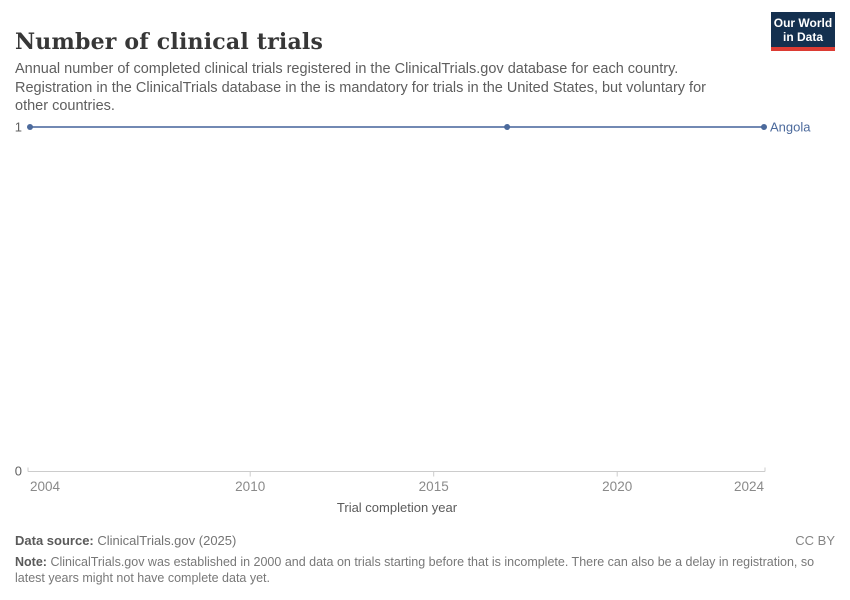 The image size is (850, 600). I want to click on data-source-link: ClinicalTrials.gov (2025), so click(167, 540).